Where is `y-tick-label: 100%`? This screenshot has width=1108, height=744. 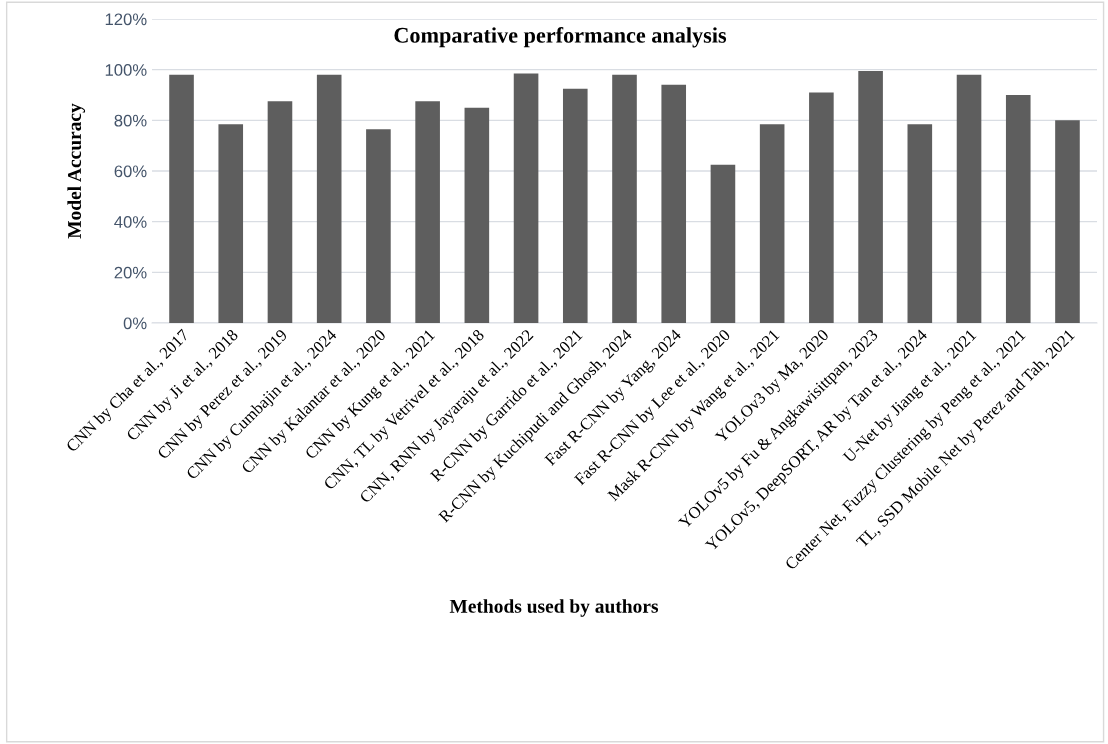 y-tick-label: 100% is located at coordinates (126, 70).